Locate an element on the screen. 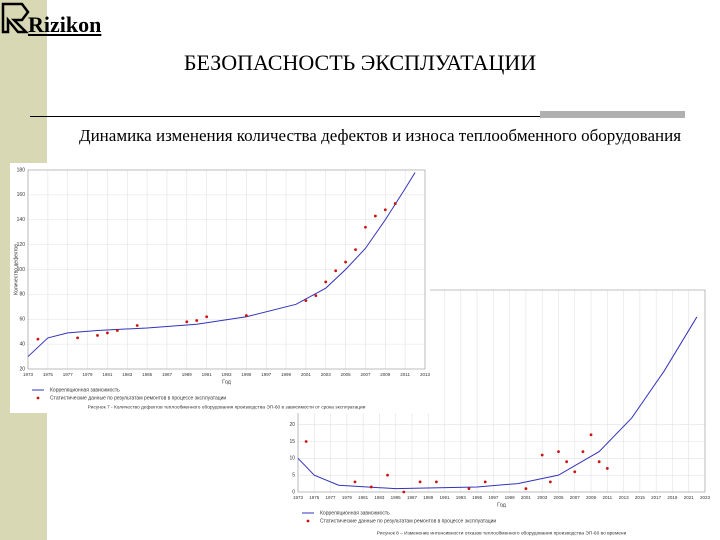 This screenshot has width=720, height=540. y-tick-label: 120 is located at coordinates (21, 245).